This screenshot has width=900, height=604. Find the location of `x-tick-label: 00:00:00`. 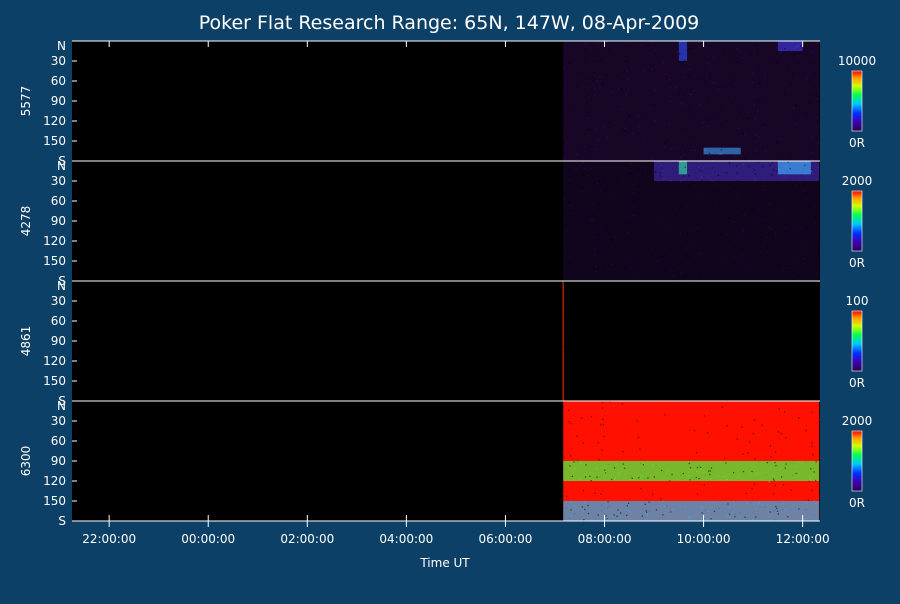

x-tick-label: 00:00:00 is located at coordinates (208, 539).